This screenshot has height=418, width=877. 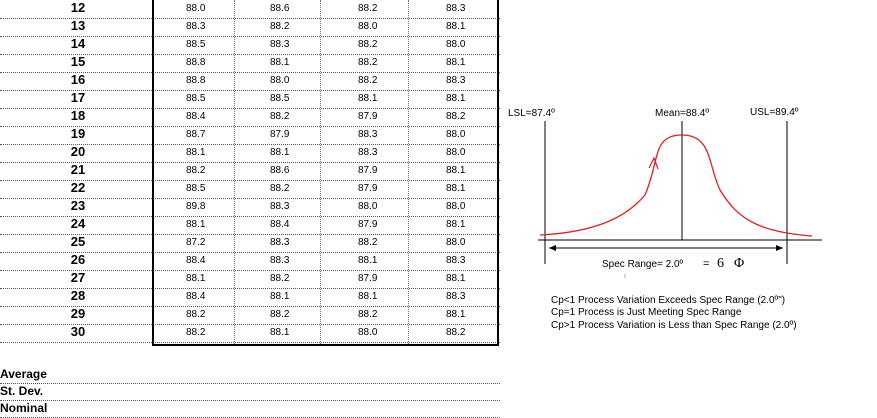 What do you see at coordinates (250, 333) in the screenshot?
I see `table-row: 30 88.2 88.1 88.0 88.2` at bounding box center [250, 333].